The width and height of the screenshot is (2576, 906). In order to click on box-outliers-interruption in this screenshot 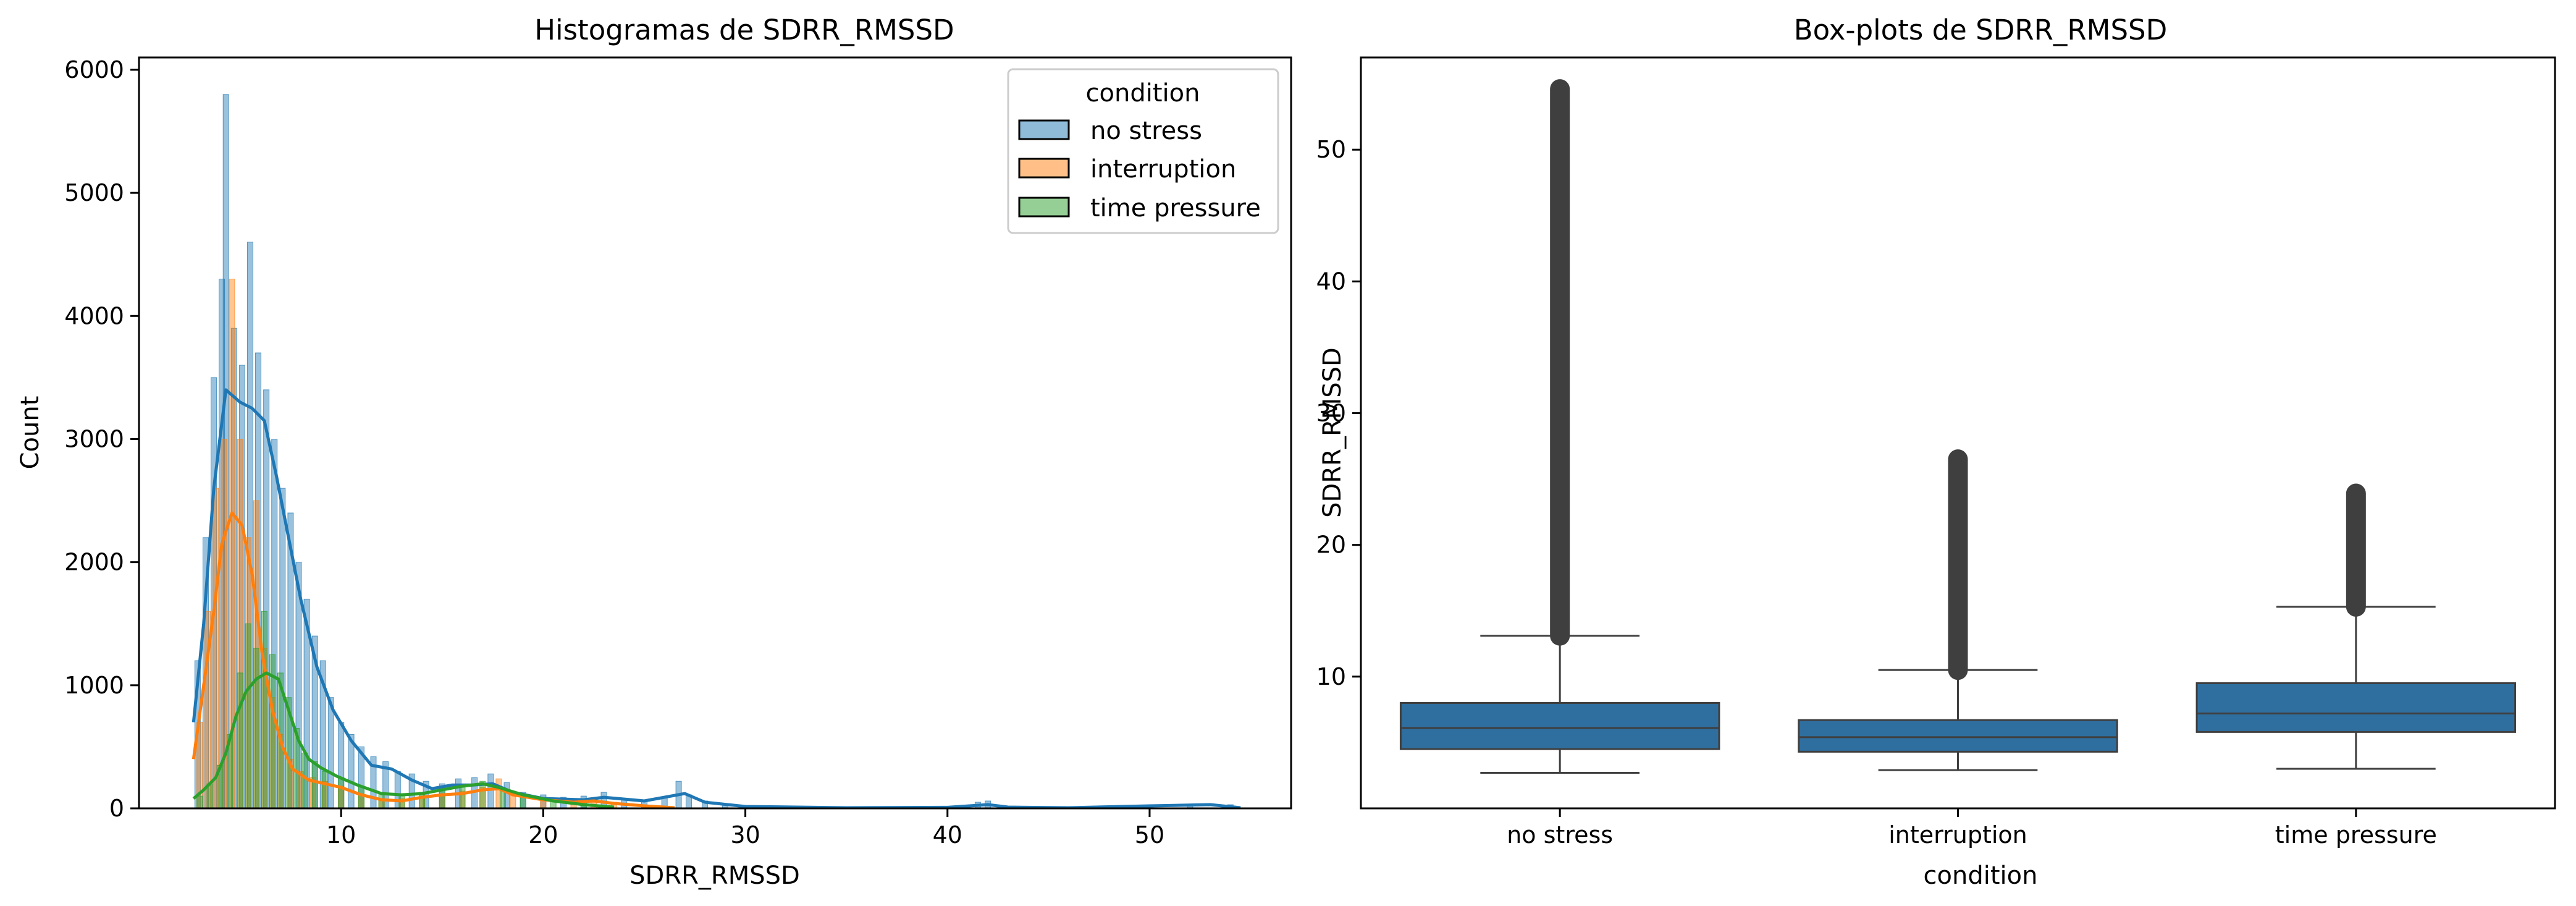, I will do `click(1958, 564)`.